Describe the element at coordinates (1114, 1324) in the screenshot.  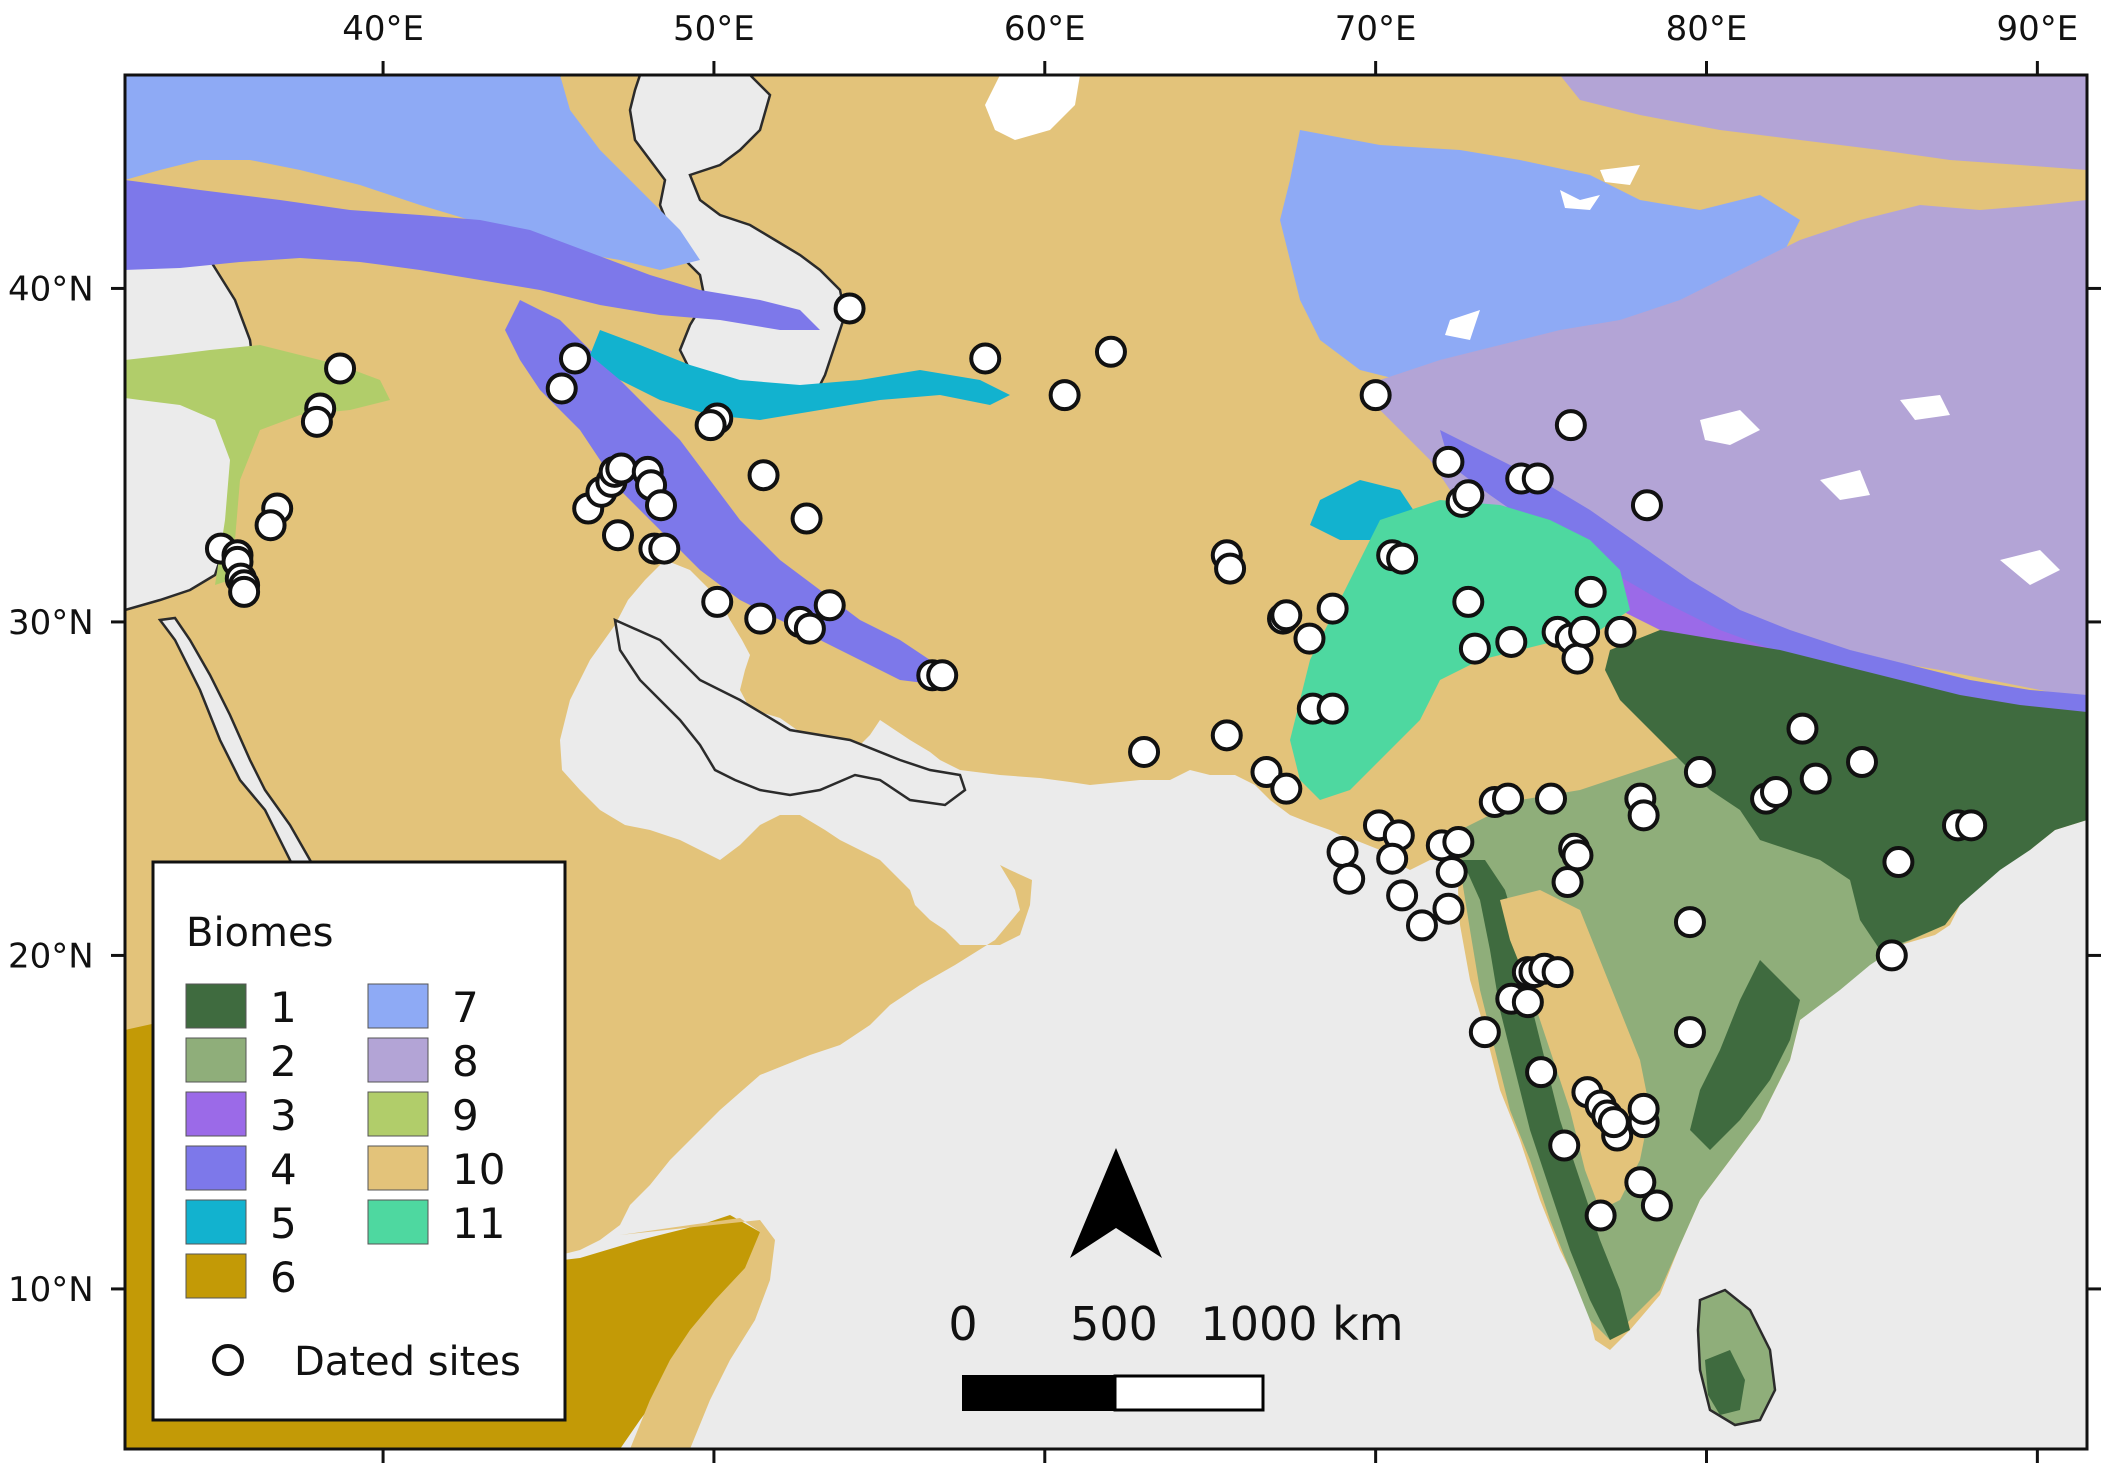
I see `scale-label-500: 500` at that location.